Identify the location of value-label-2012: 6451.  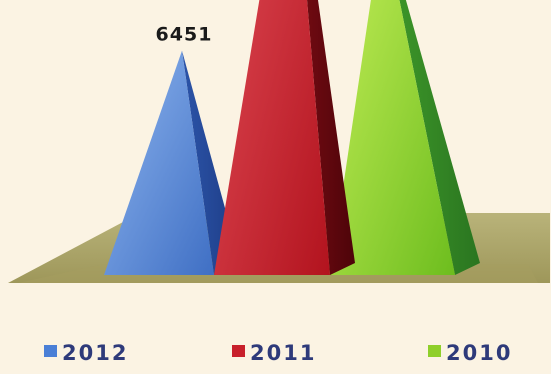
(184, 35).